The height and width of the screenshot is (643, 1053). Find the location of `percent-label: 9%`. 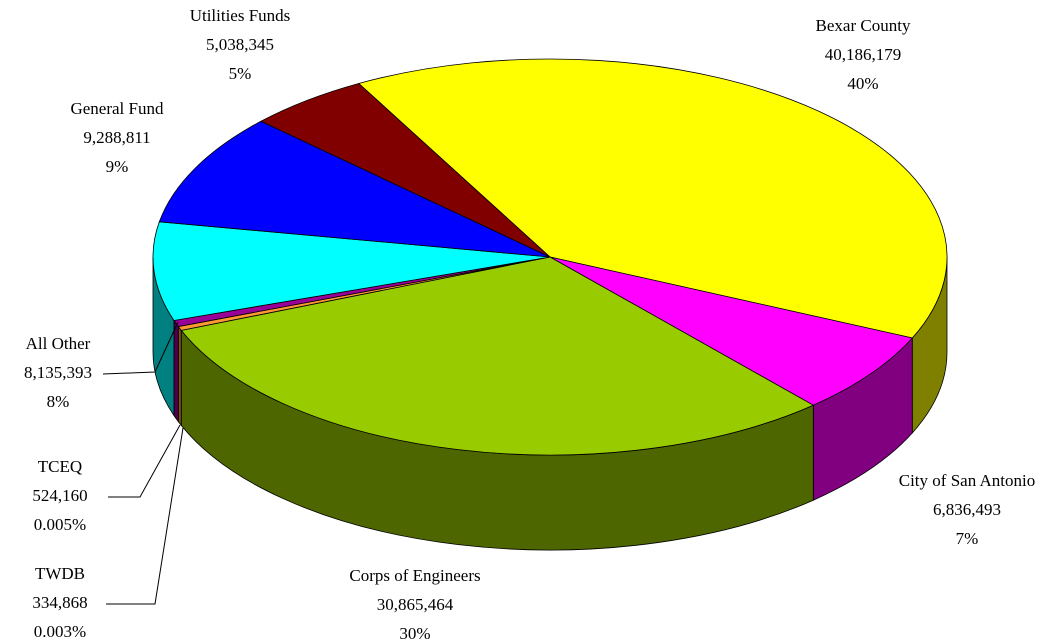

percent-label: 9% is located at coordinates (117, 166).